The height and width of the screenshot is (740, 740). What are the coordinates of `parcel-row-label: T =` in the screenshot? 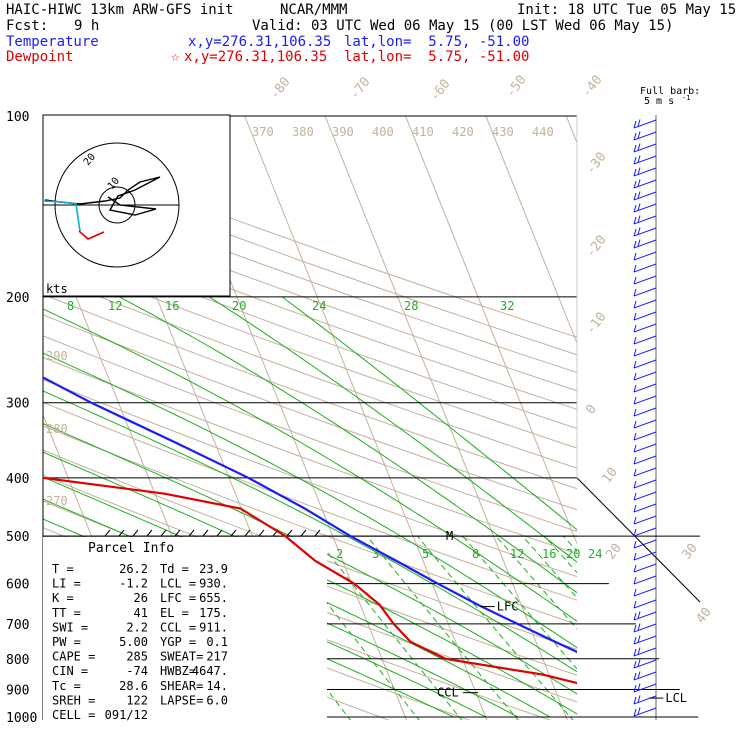 It's located at (63, 569).